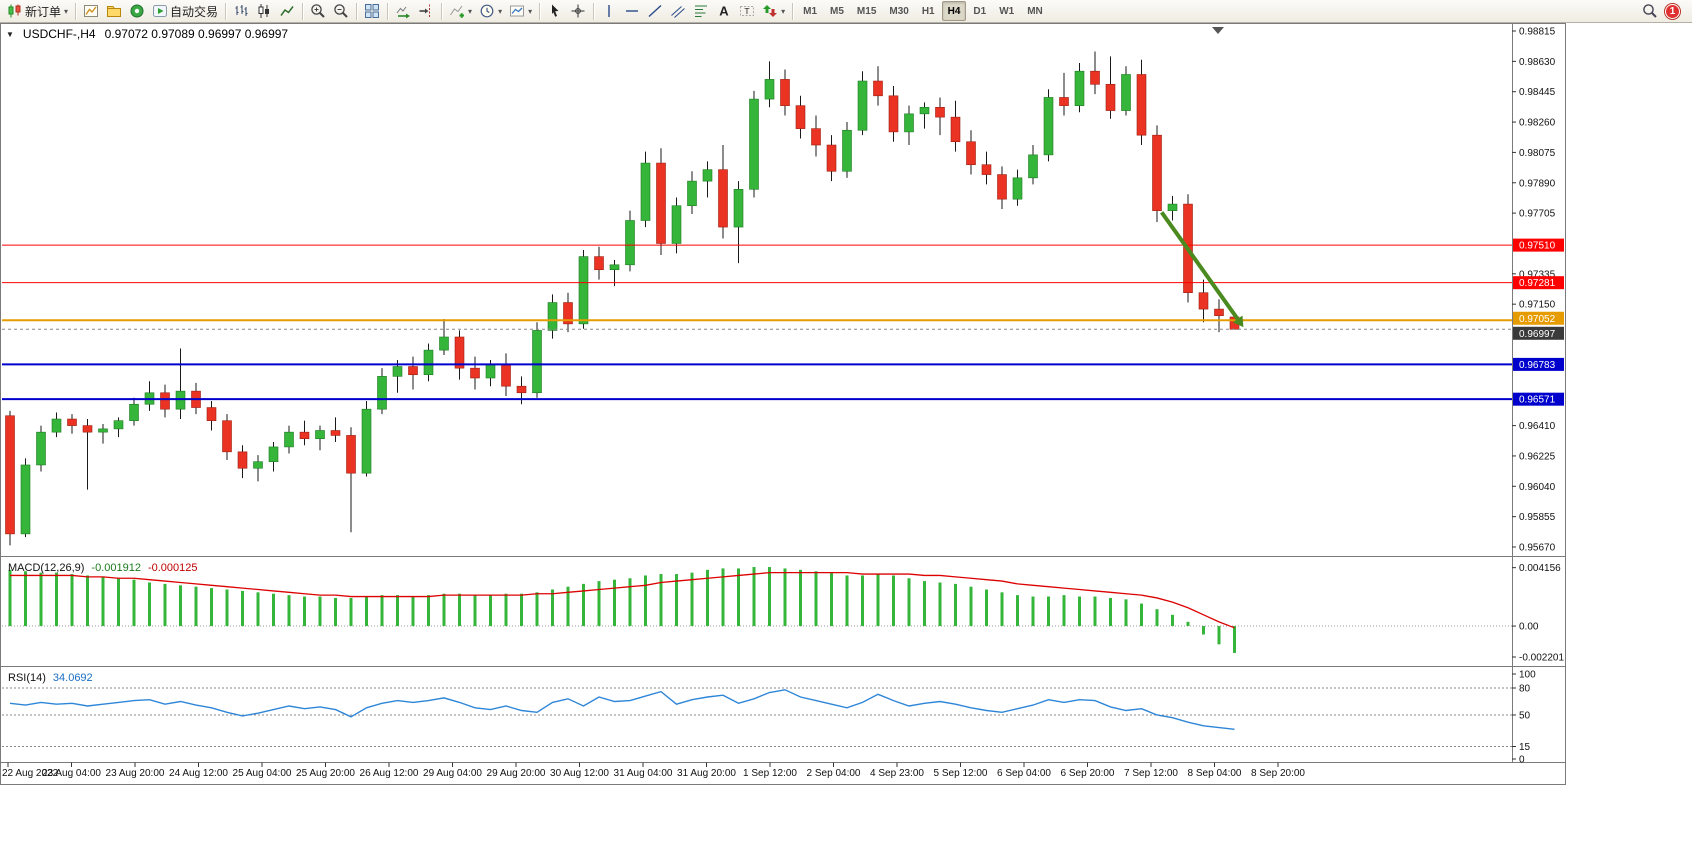 This screenshot has height=847, width=1692. Describe the element at coordinates (961, 773) in the screenshot. I see `time-tick-label: 5 Sep 12:00` at that location.